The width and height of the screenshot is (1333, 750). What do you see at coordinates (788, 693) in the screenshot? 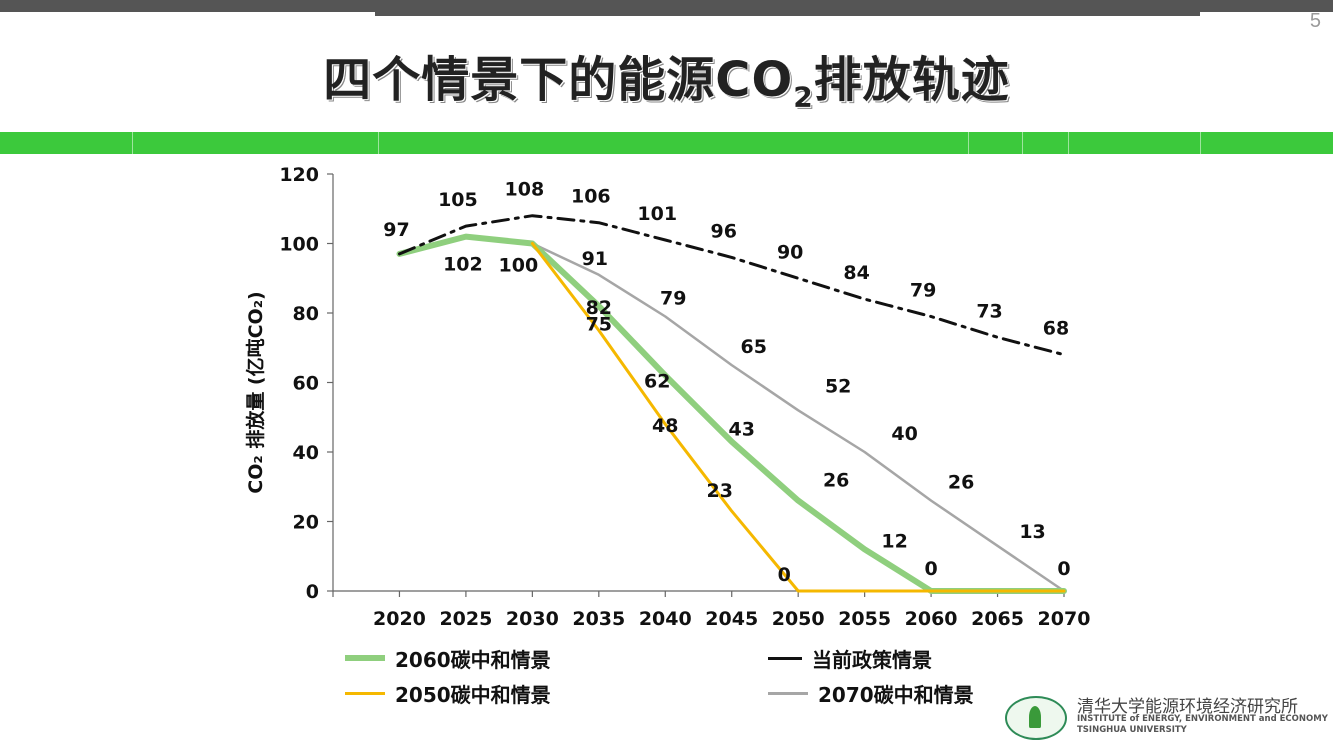
I see `legend-swatch-2070` at bounding box center [788, 693].